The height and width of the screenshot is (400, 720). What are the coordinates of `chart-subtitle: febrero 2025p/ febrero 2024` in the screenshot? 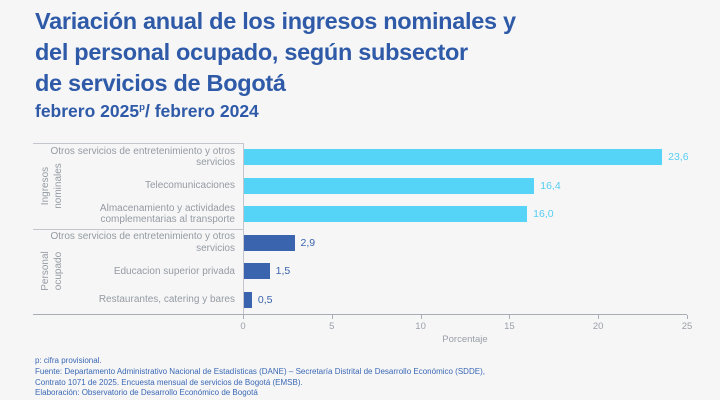 It's located at (147, 111).